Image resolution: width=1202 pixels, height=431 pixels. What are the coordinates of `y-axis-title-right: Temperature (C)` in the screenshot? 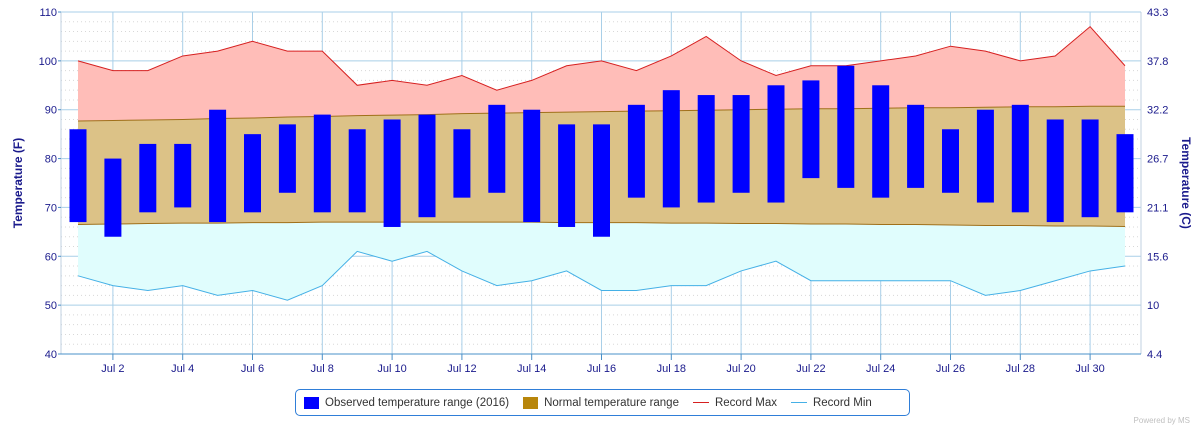 It's located at (1186, 183).